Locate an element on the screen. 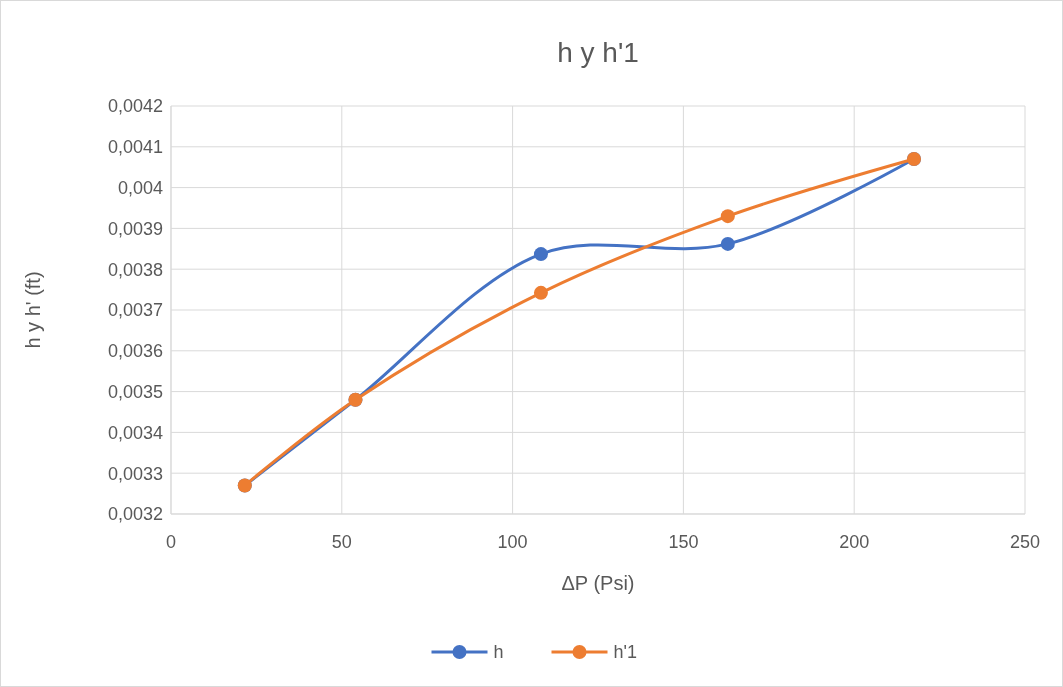  y-tick-label: 0,0033 is located at coordinates (135, 473).